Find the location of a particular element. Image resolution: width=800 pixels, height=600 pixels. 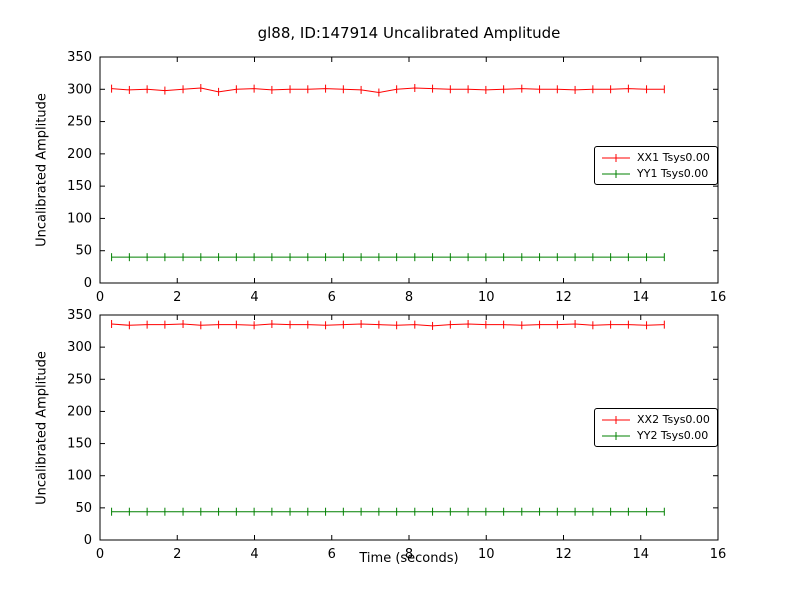

legend-label-yy2: YY2 Tsys0.00 is located at coordinates (673, 435).